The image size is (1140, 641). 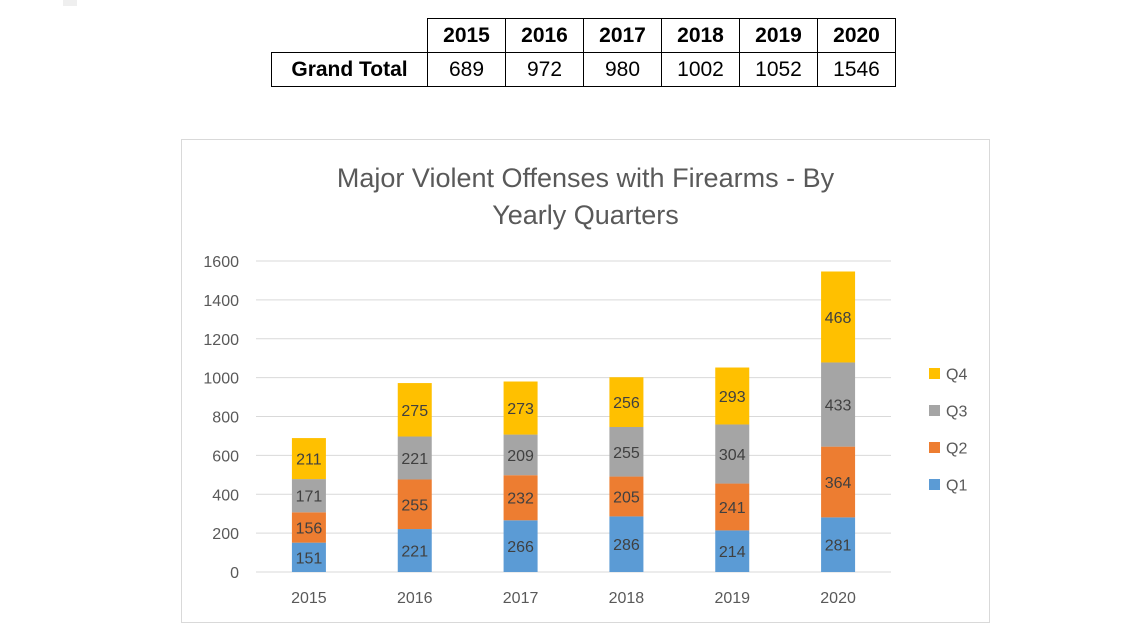 I want to click on data-label: 211, so click(x=309, y=460).